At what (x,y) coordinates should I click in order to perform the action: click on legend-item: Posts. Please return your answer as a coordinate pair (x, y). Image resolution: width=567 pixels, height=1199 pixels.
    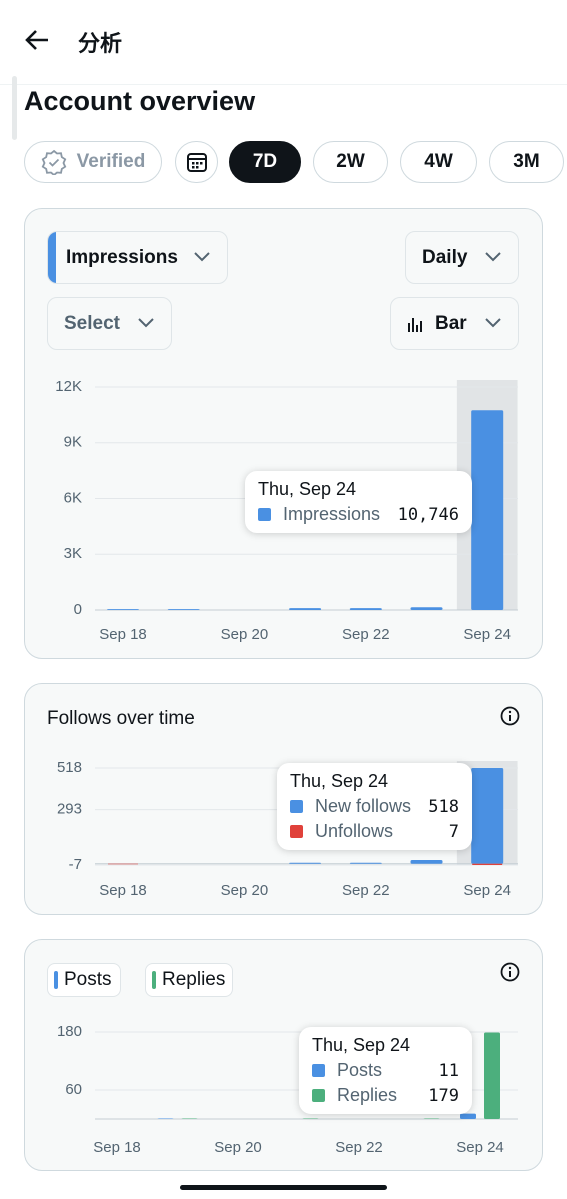
    Looking at the image, I should click on (84, 980).